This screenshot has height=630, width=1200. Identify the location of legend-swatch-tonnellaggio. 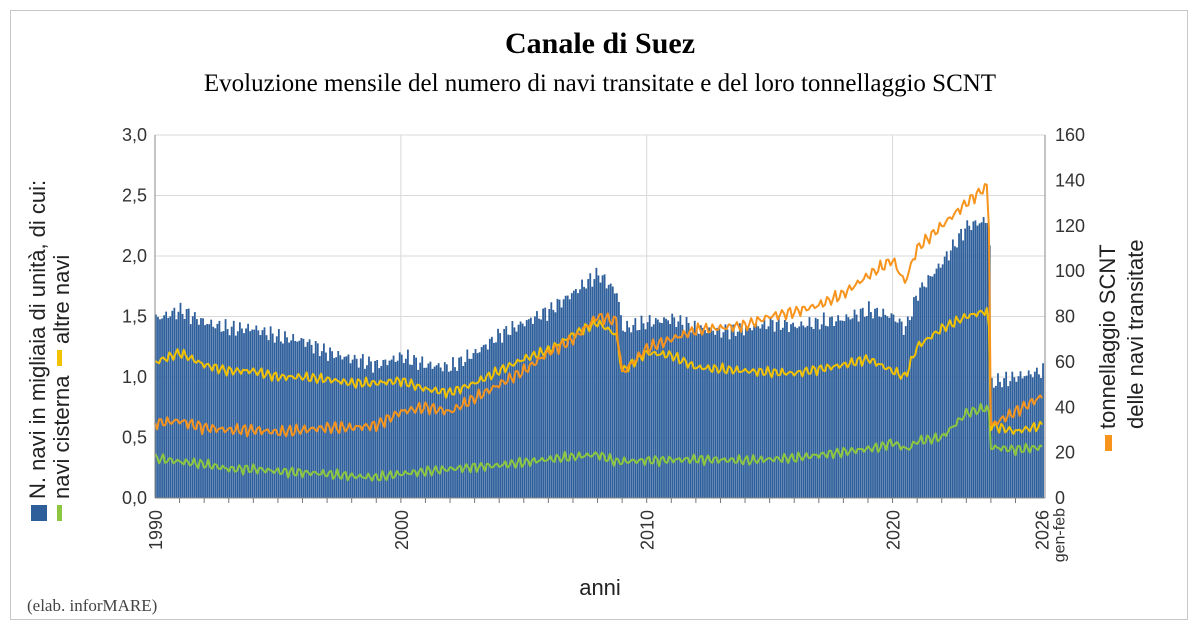
(1108, 443).